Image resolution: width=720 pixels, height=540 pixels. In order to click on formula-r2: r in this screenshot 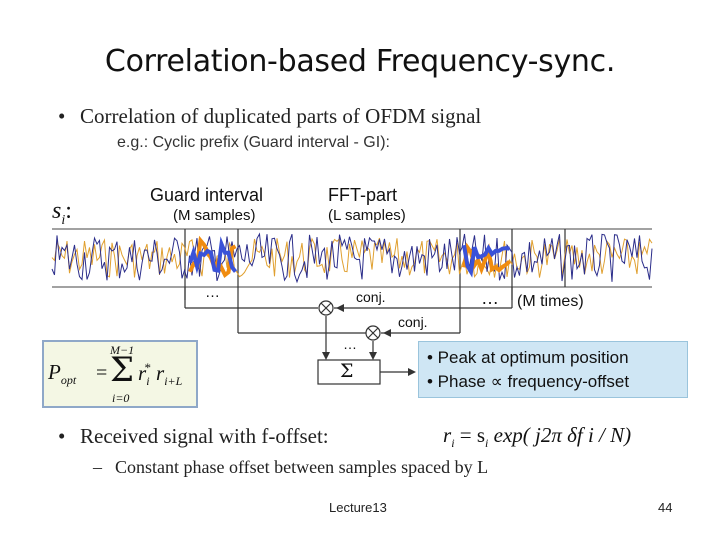, I will do `click(160, 373)`.